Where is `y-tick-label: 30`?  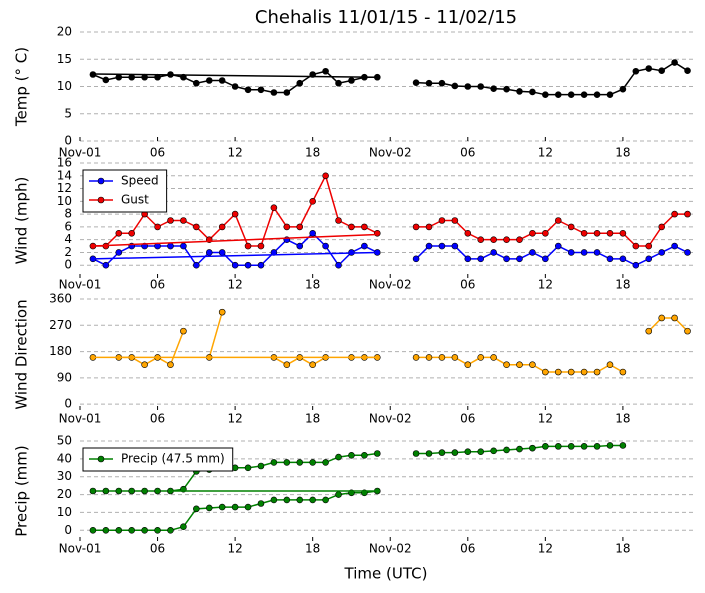 y-tick-label: 30 is located at coordinates (64, 476).